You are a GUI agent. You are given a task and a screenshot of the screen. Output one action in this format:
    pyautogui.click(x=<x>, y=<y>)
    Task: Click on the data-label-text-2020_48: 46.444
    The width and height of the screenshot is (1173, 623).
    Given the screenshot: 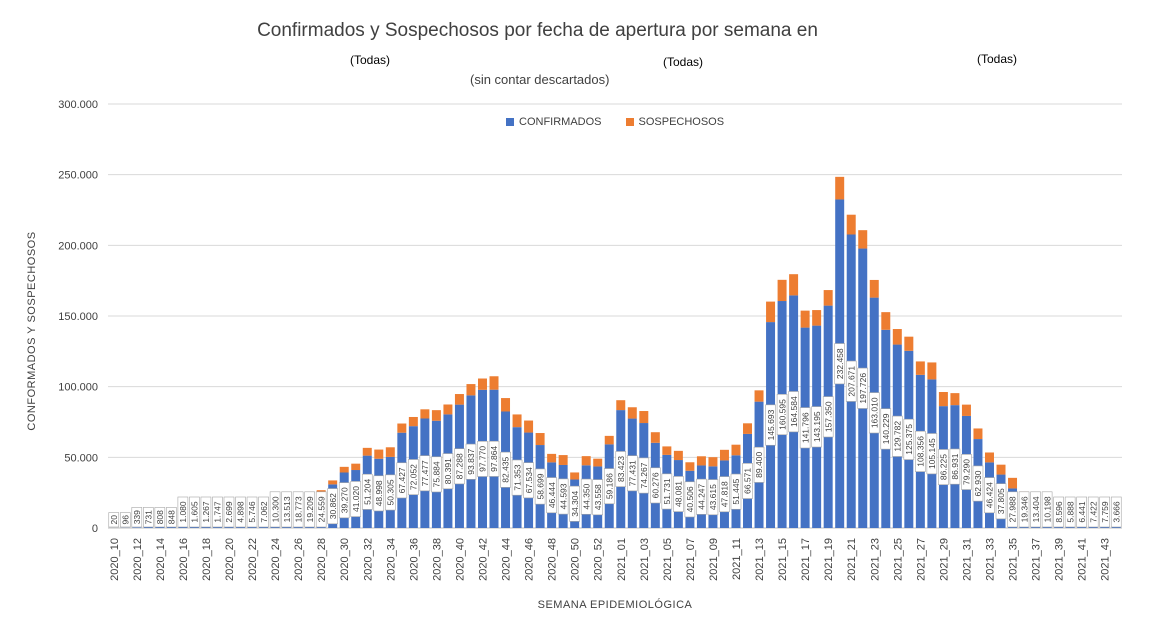 What is the action you would take?
    pyautogui.click(x=552, y=495)
    